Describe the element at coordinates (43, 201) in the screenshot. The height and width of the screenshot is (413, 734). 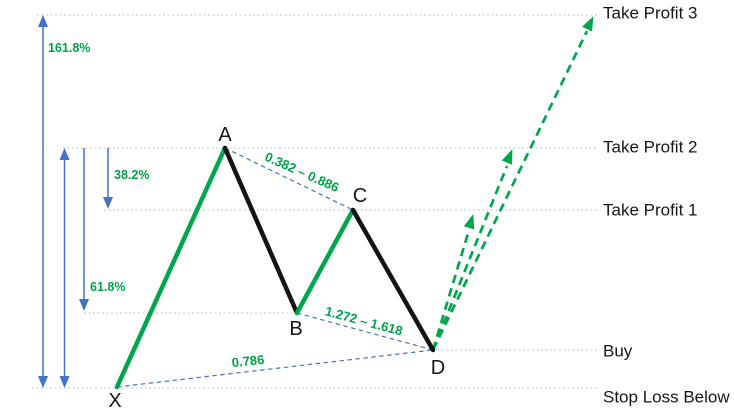
I see `fib-arrow-161-8-extension` at that location.